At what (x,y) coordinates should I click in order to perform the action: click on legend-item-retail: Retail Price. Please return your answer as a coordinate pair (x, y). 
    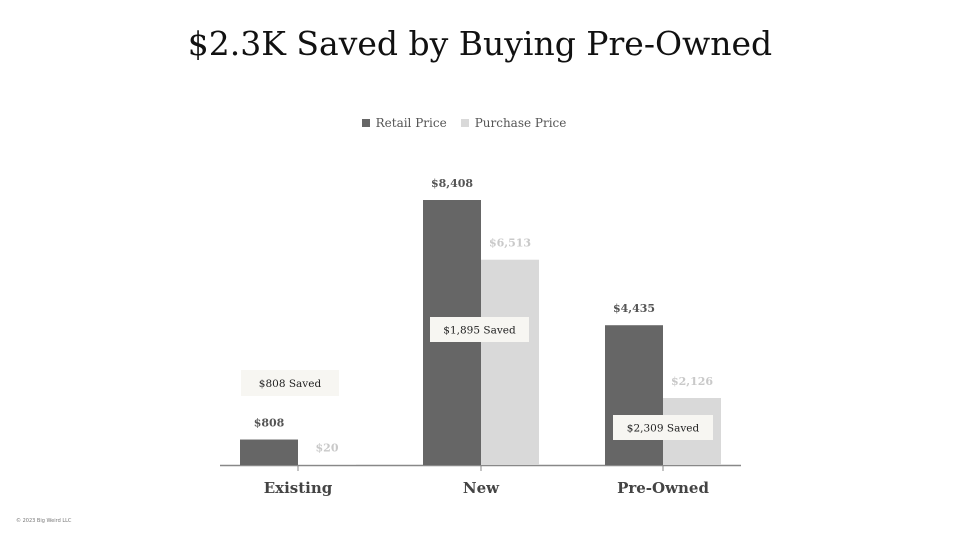
    Looking at the image, I should click on (404, 123).